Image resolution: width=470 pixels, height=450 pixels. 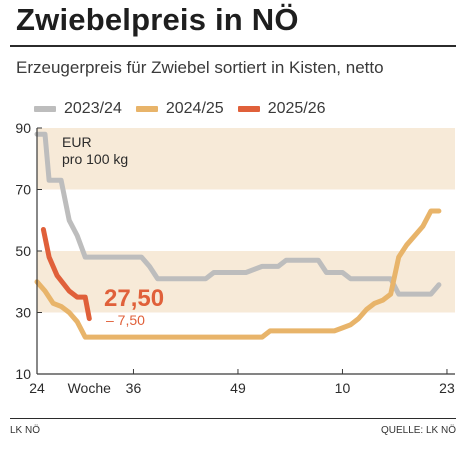 I want to click on x-tick-label-49: 49, so click(x=238, y=388).